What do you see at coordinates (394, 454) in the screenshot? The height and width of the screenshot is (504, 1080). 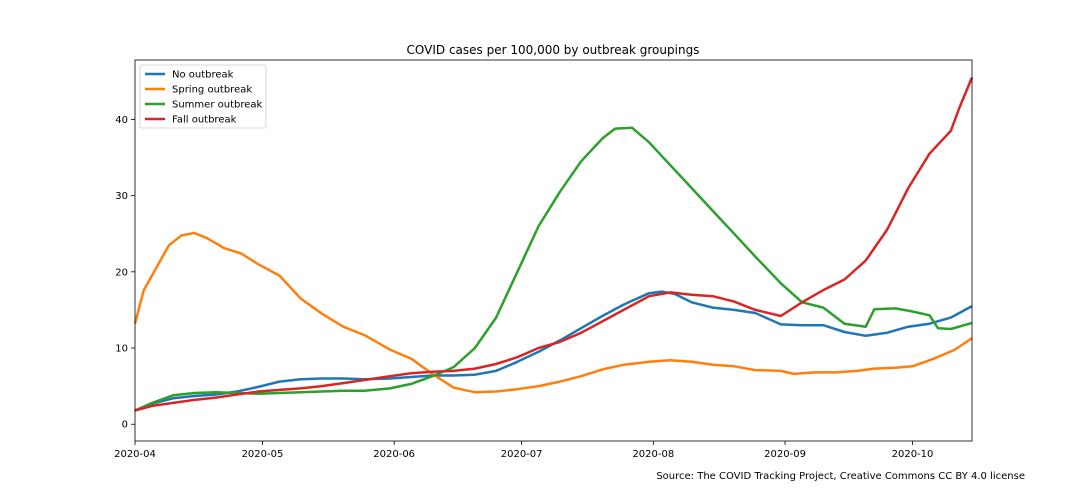 I see `x-tick-label: 2020-06` at bounding box center [394, 454].